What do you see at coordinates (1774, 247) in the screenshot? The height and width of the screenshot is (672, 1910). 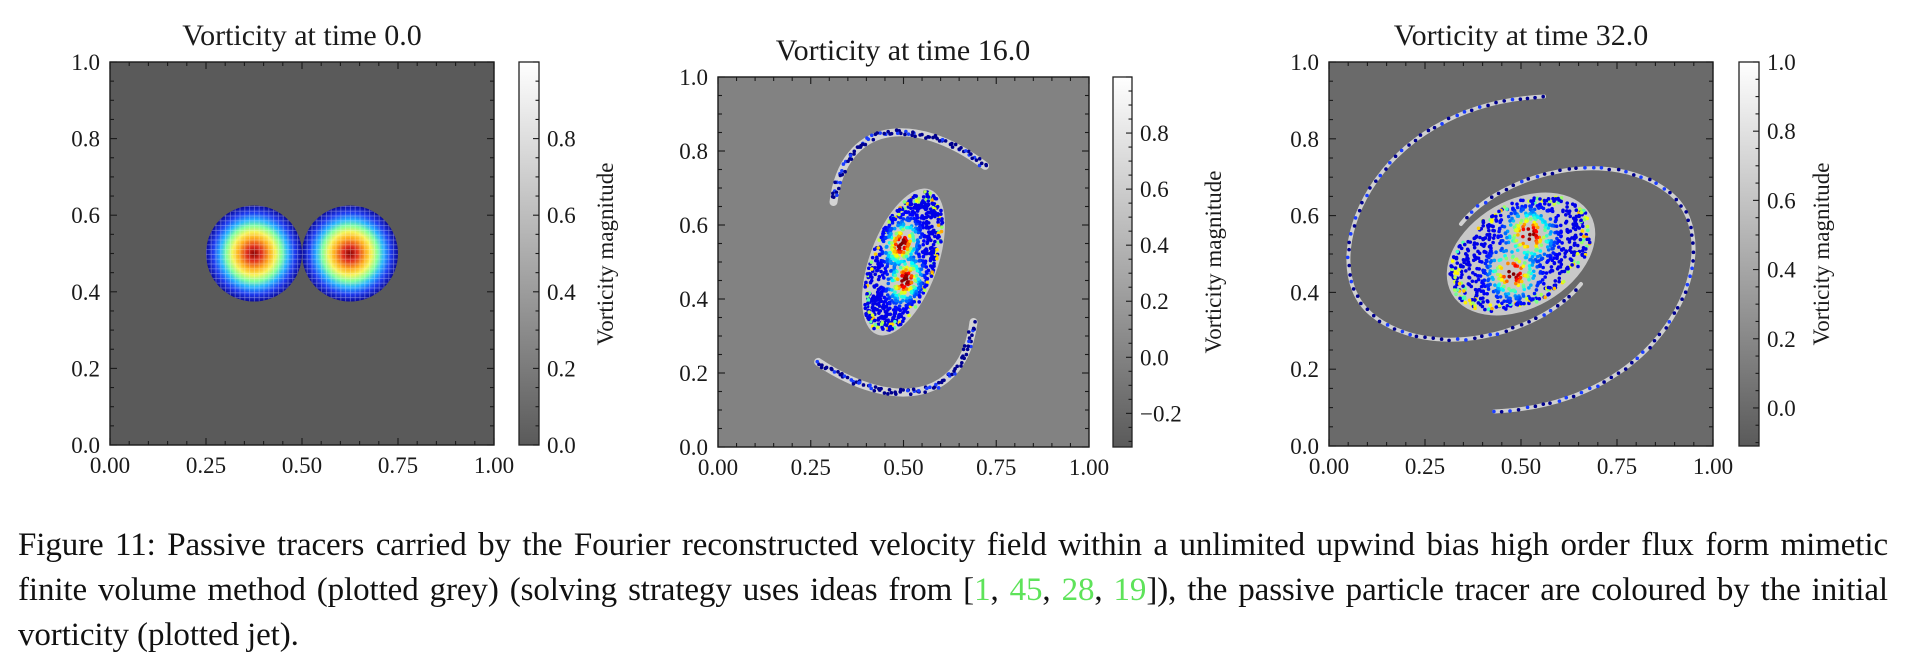 I see `colorbar-ticks: 0.0 0.2 0.4 0.6 0.8 1.0` at bounding box center [1774, 247].